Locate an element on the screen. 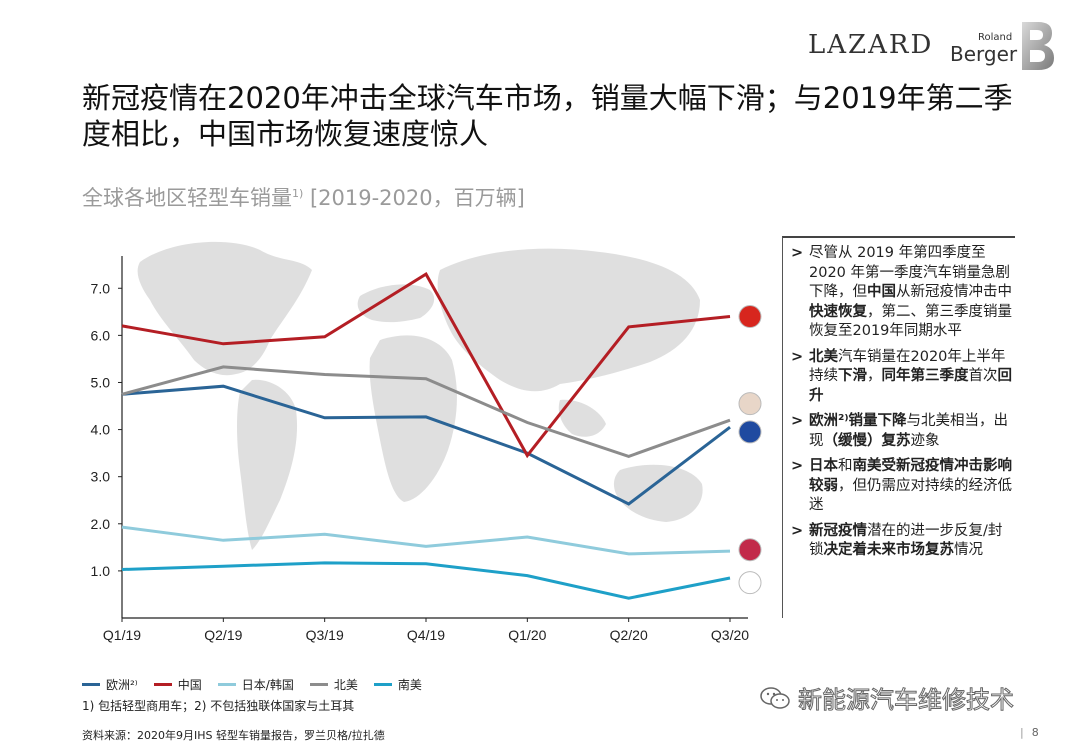  insight-bullet: > 日本和南美受新冠疫情冲击影响较弱，但仍需应对持续的经济低迷 is located at coordinates (903, 486).